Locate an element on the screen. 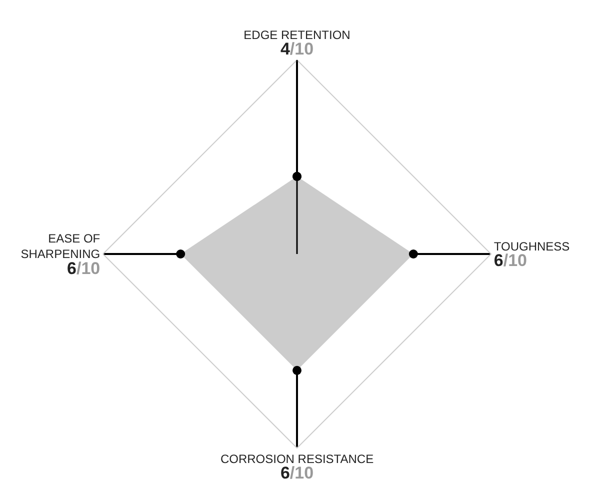 The height and width of the screenshot is (498, 594). spoke-label: TOUGHNESS is located at coordinates (532, 246).